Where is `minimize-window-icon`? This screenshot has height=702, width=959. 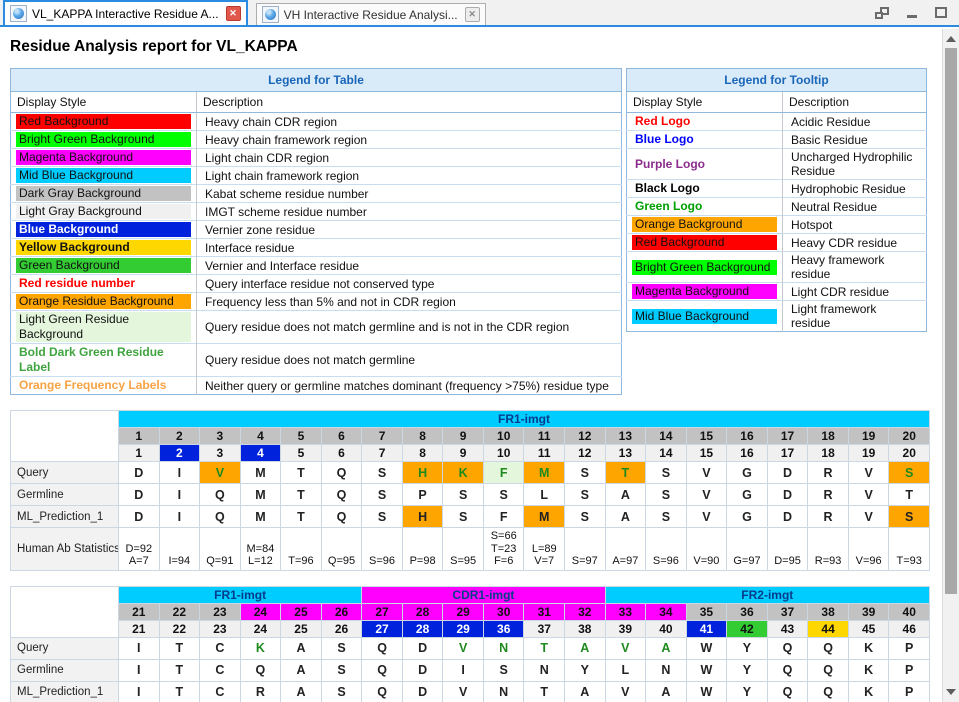 minimize-window-icon is located at coordinates (912, 16).